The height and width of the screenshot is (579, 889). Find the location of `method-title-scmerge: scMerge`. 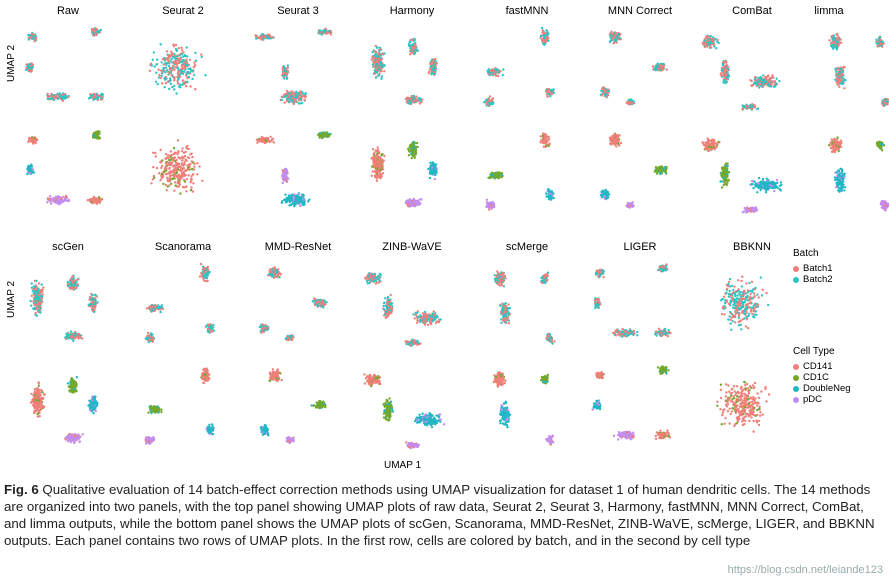

method-title-scmerge: scMerge is located at coordinates (527, 247).